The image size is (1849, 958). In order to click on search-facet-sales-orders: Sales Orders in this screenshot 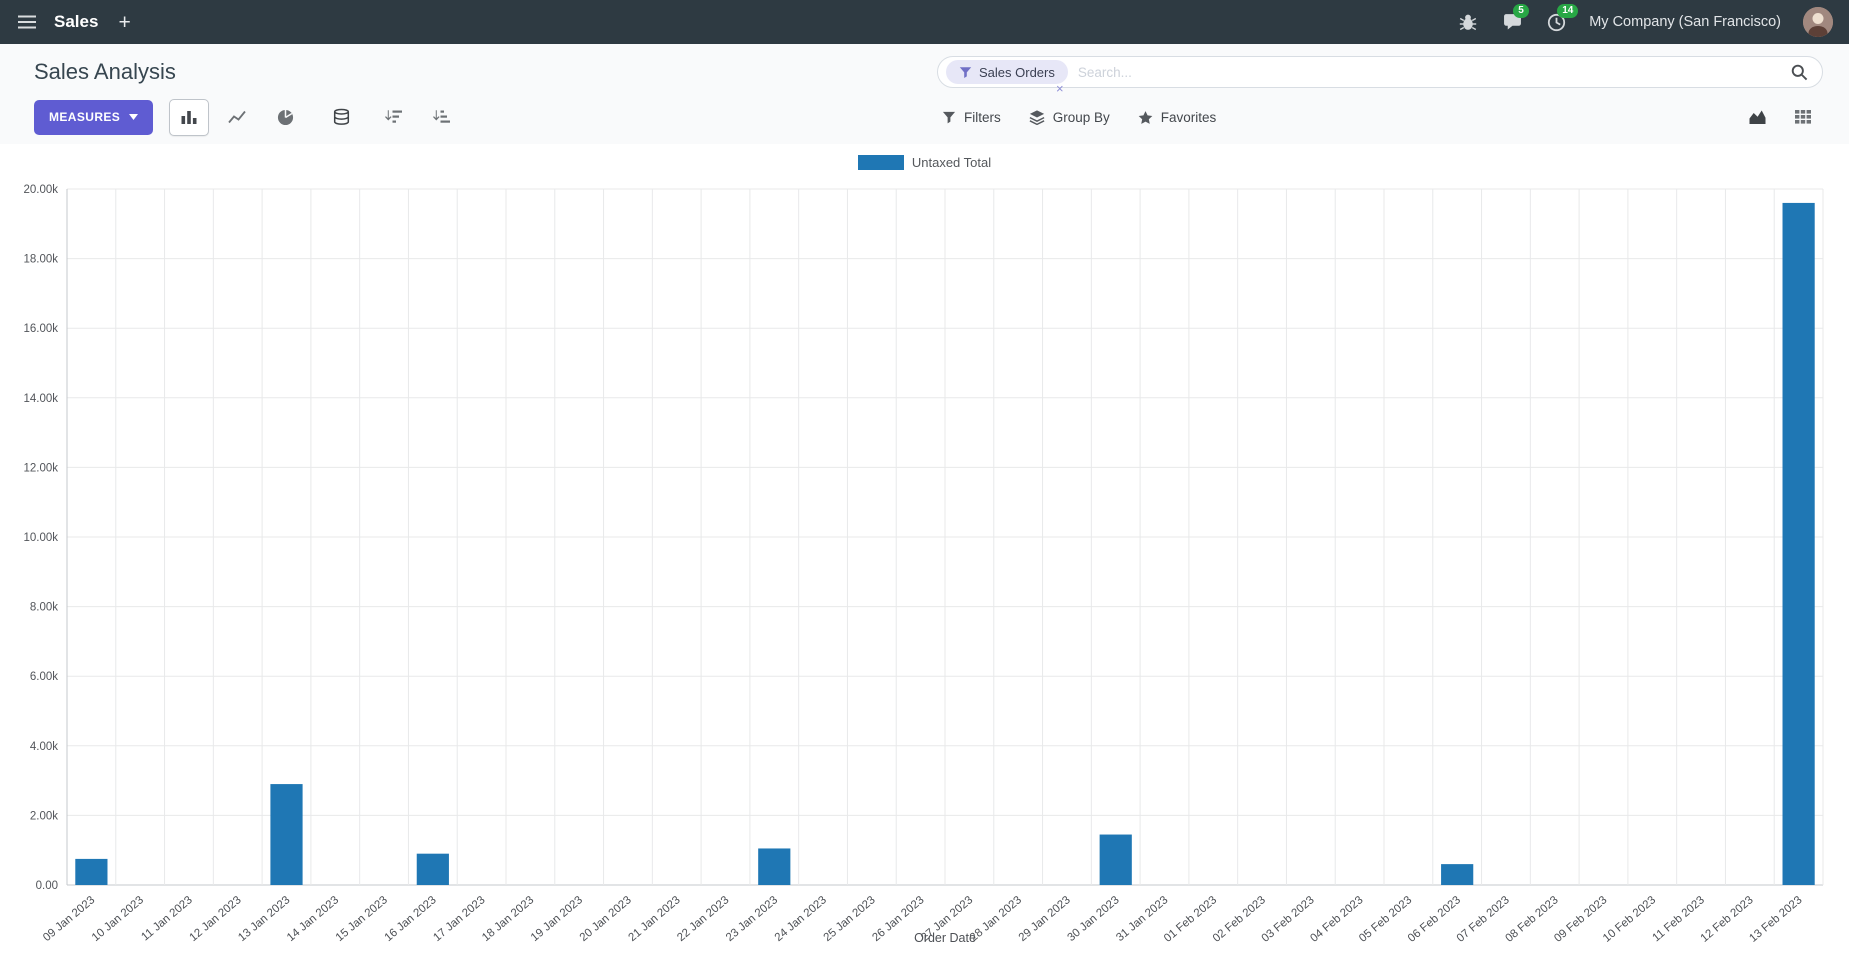, I will do `click(1007, 72)`.